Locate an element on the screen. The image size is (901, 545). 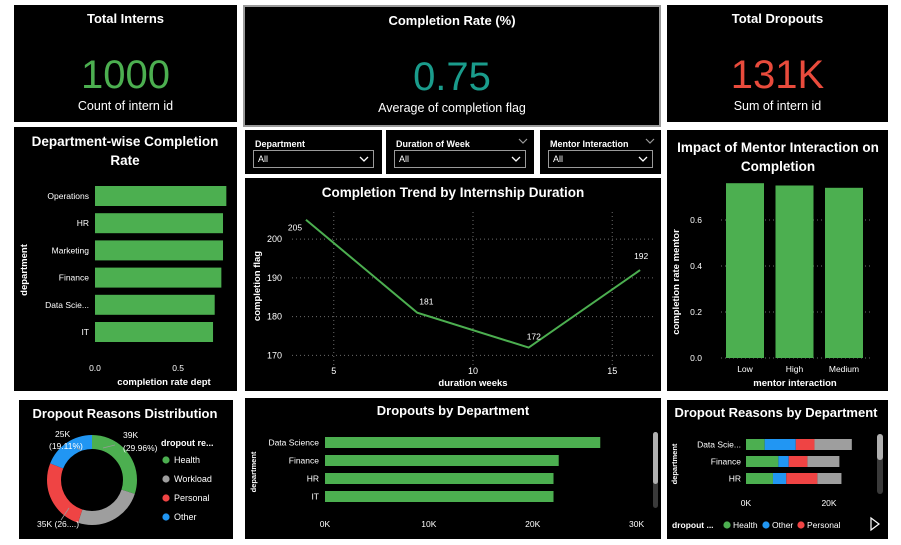
y-tick-label: 170 is located at coordinates (274, 355).